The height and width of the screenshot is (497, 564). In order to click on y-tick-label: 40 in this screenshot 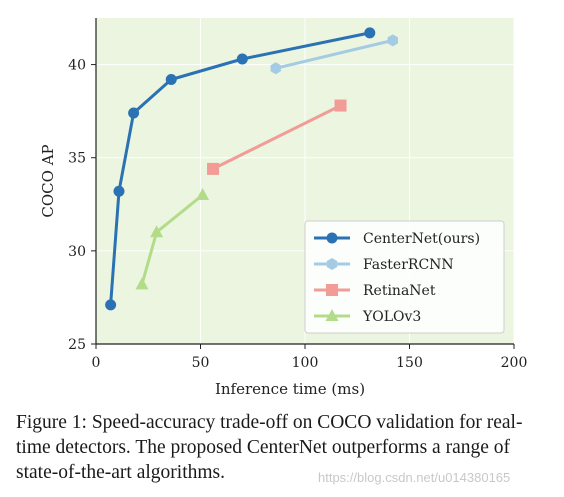, I will do `click(77, 66)`.